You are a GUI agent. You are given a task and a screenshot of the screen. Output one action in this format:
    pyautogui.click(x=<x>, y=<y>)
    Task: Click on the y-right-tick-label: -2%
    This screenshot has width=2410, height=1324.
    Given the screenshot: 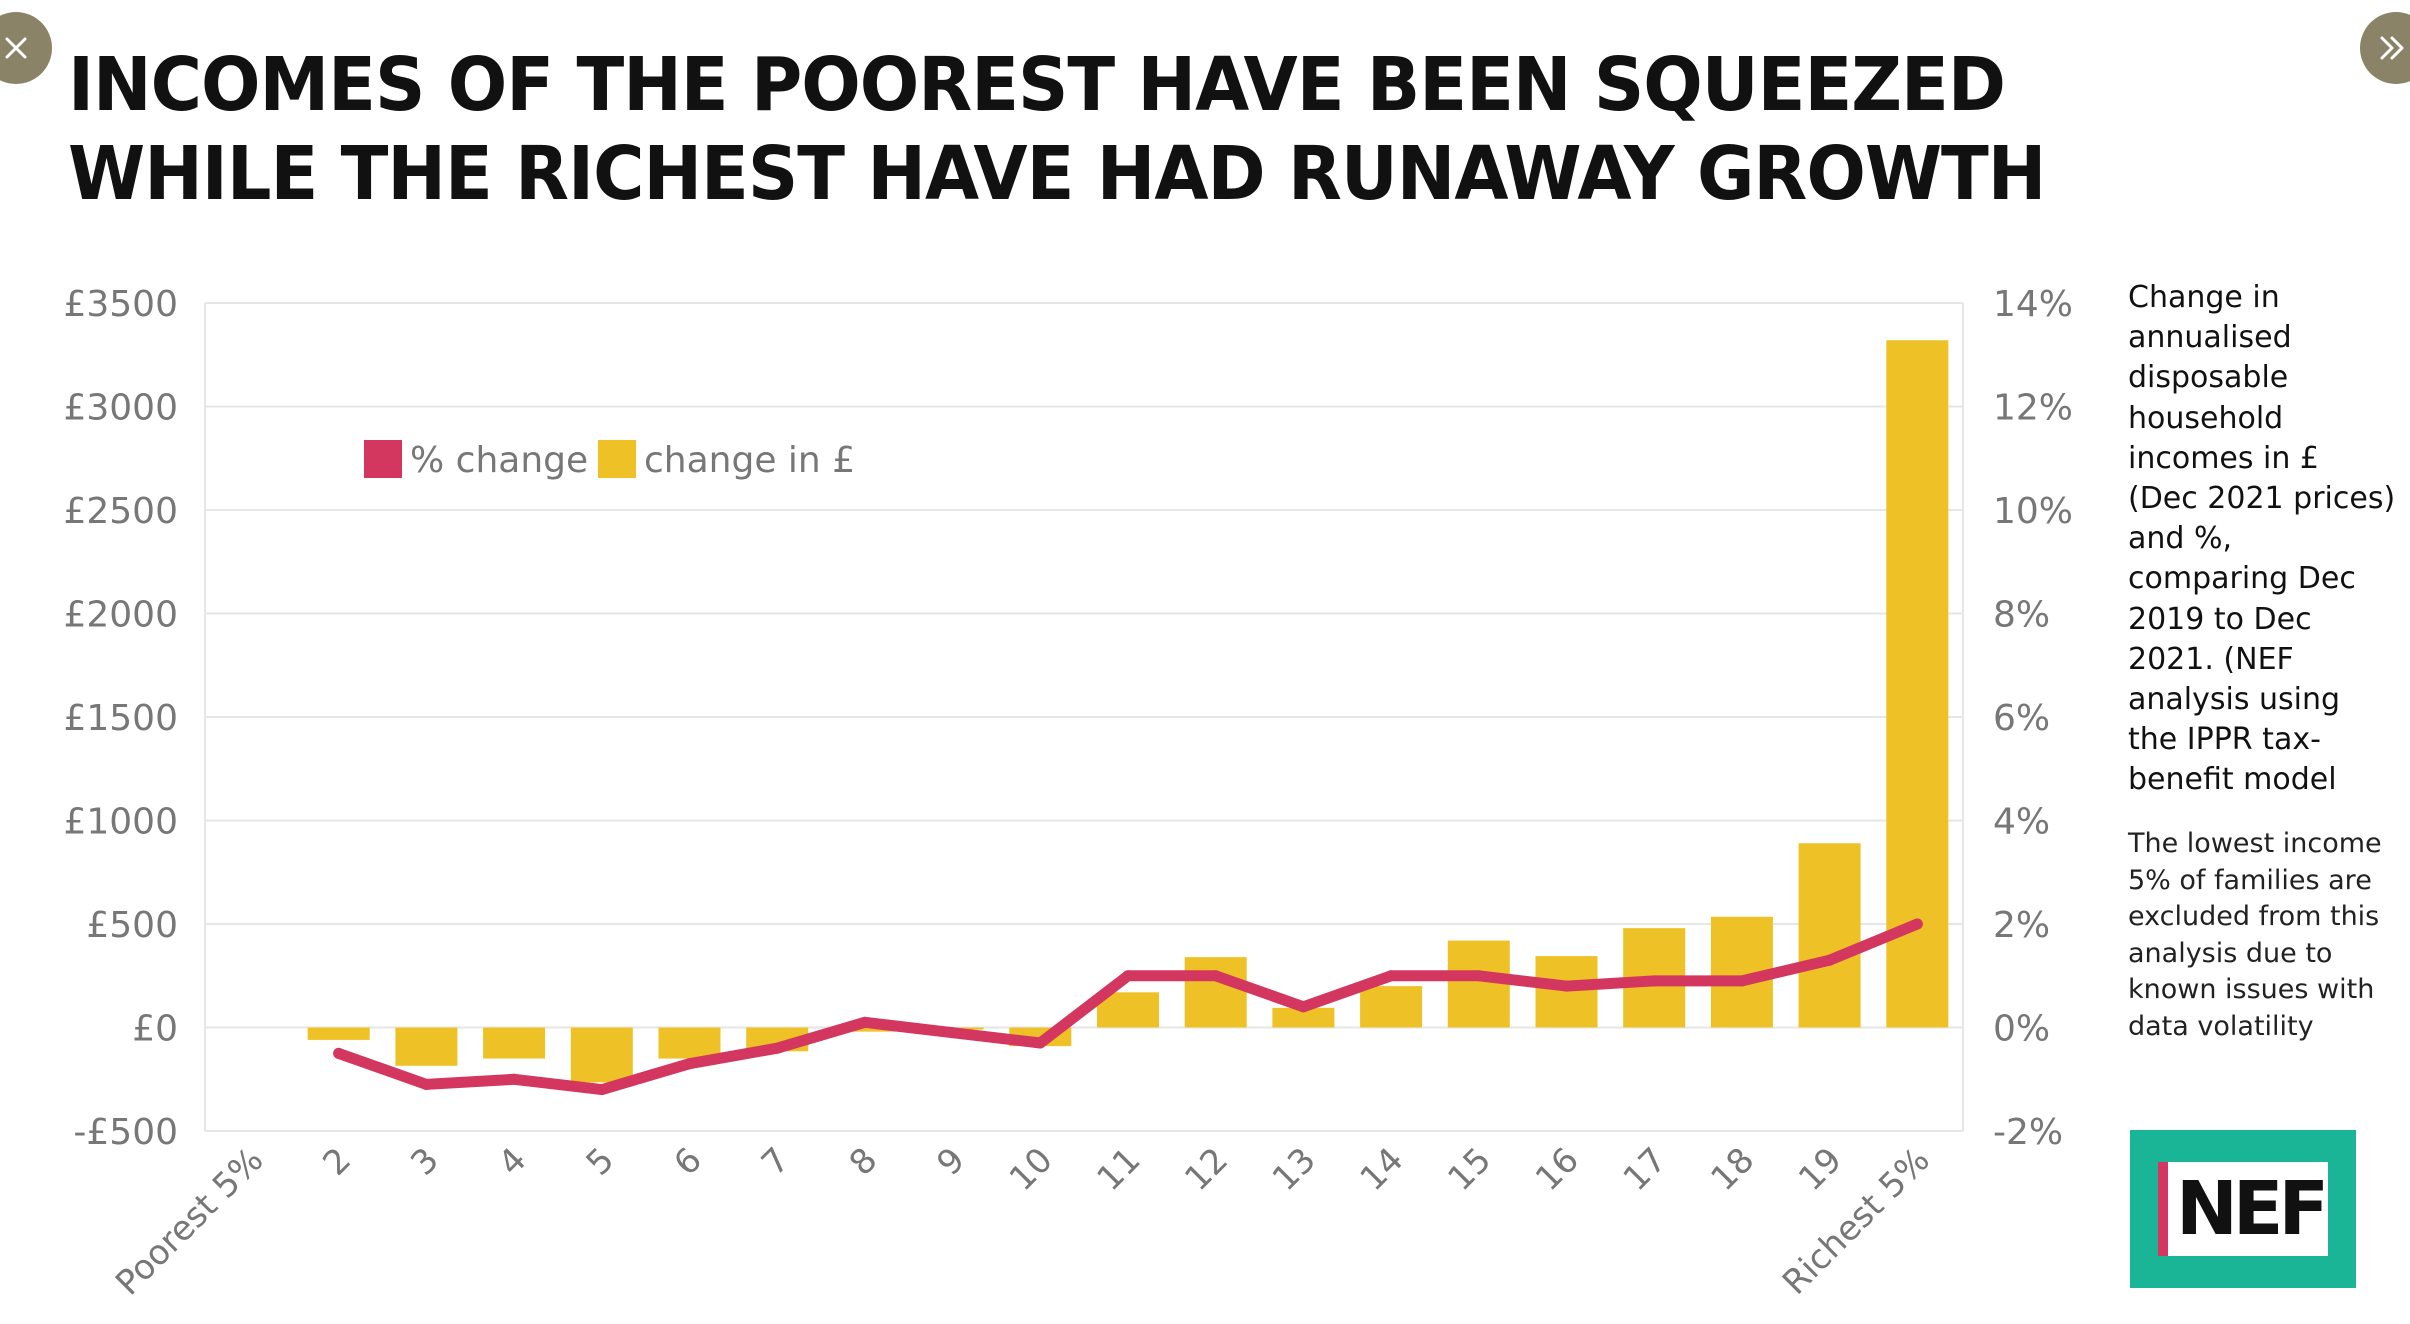 What is the action you would take?
    pyautogui.click(x=2028, y=1132)
    